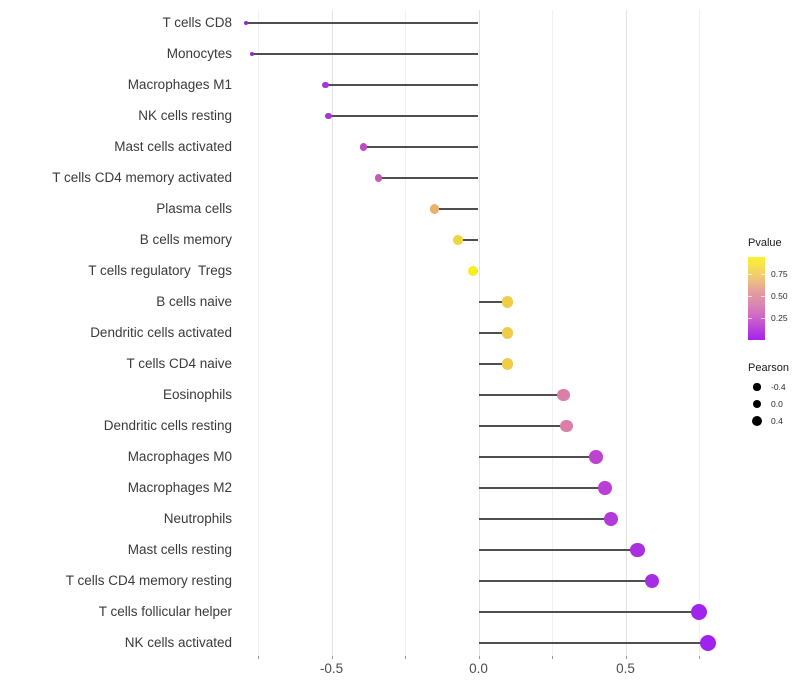 The width and height of the screenshot is (800, 700). I want to click on pvalue-tick-label: 0.50, so click(779, 295).